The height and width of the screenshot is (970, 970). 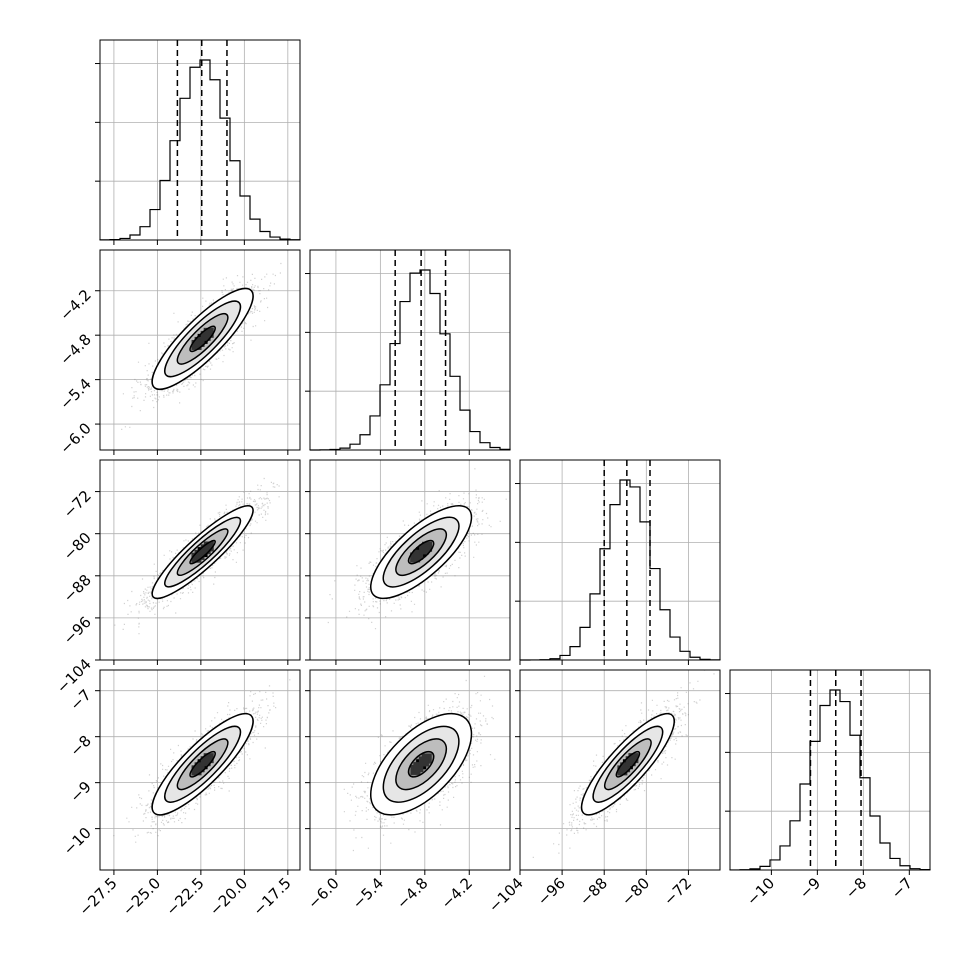 What do you see at coordinates (77, 546) in the screenshot?
I see `y-tick-label: −80` at bounding box center [77, 546].